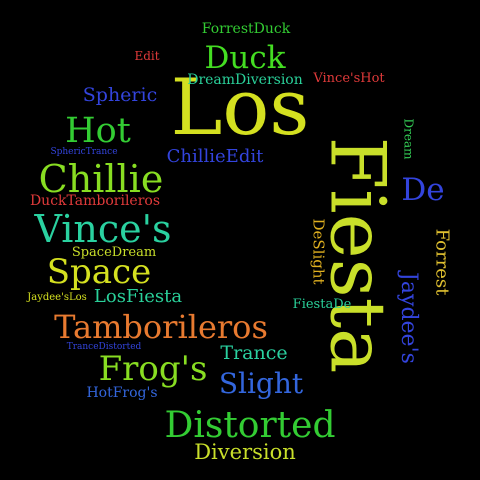 This screenshot has height=480, width=480. Describe the element at coordinates (57, 297) in the screenshot. I see `word-jaydeeslos: Jaydee'sLos` at that location.